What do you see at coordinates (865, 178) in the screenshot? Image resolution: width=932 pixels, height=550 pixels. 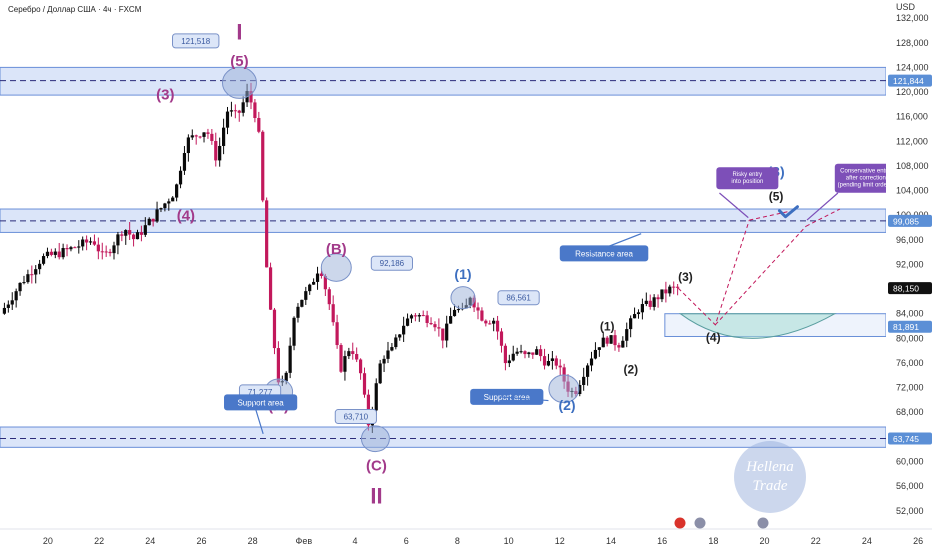 I see `conservative-entry-note` at bounding box center [865, 178].